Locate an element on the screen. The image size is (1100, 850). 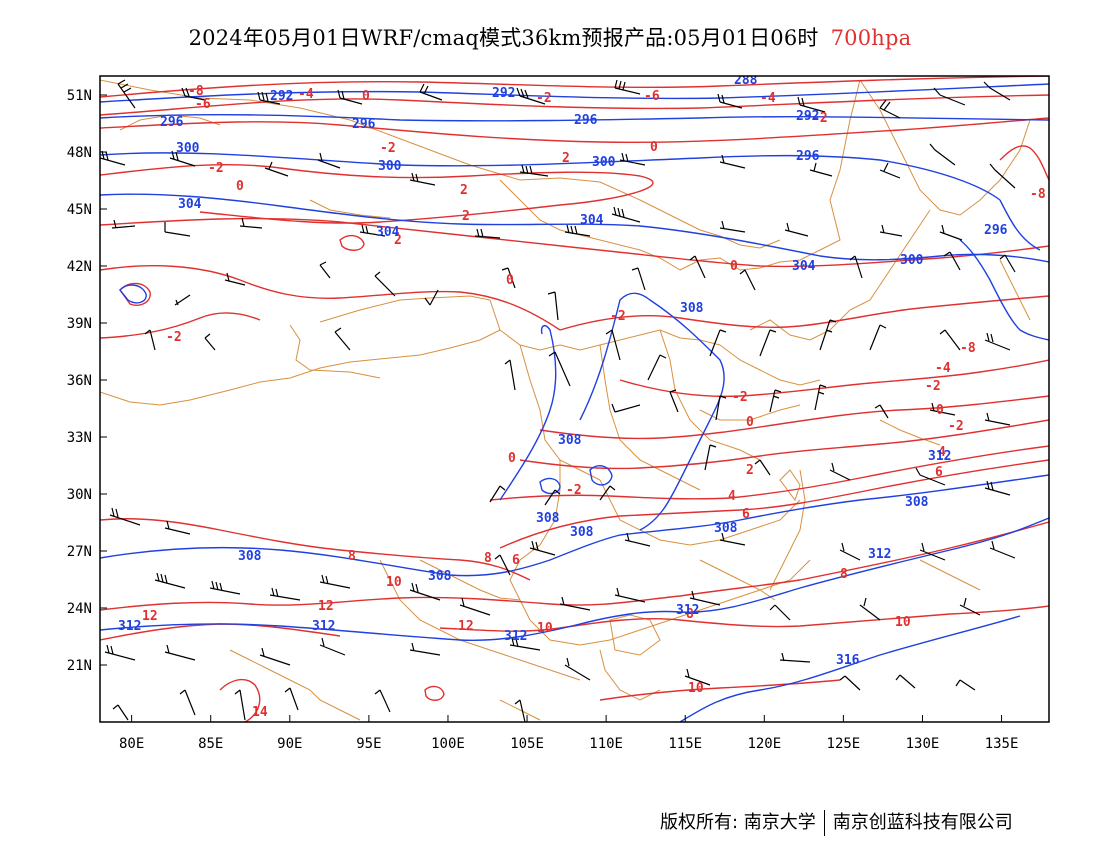
lat-tick-label: 51N is located at coordinates (79, 96).